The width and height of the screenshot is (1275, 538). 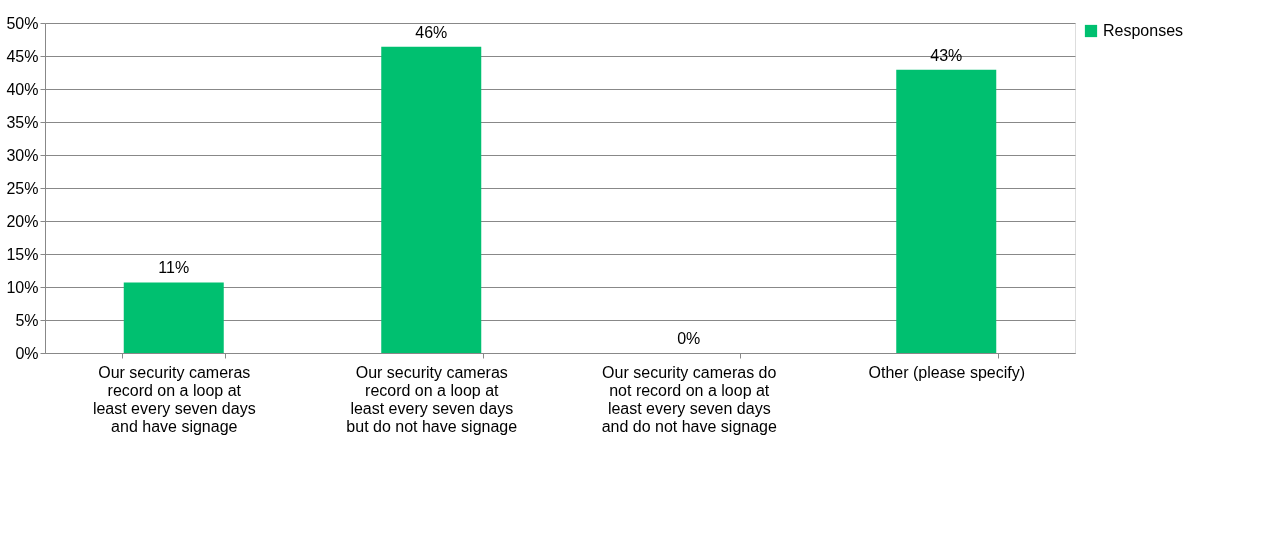 What do you see at coordinates (22, 287) in the screenshot?
I see `y-tick-label: 10%` at bounding box center [22, 287].